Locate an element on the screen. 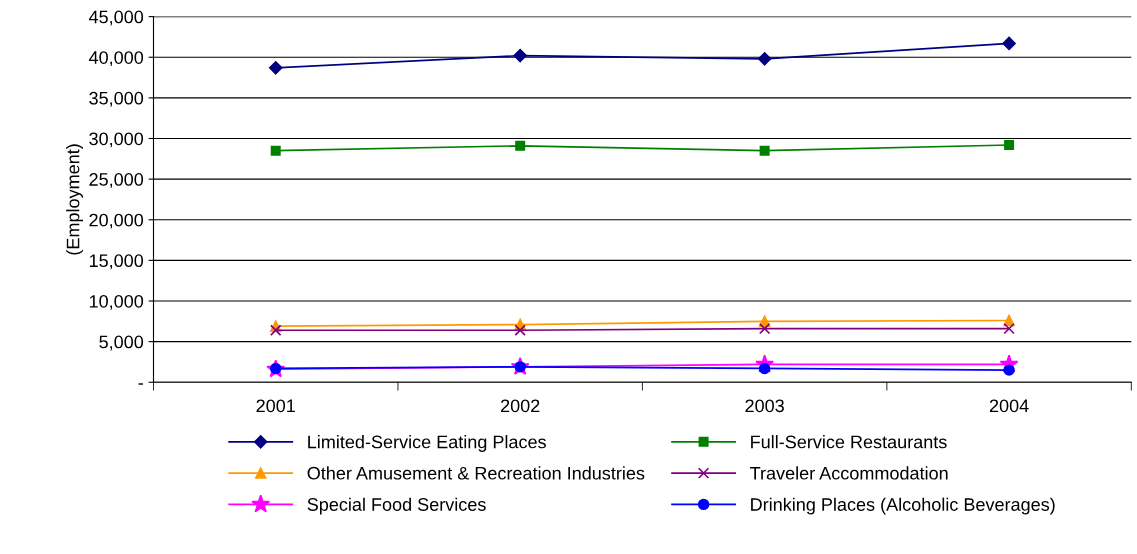  legend-label: Limited-Service Eating Places is located at coordinates (427, 443).